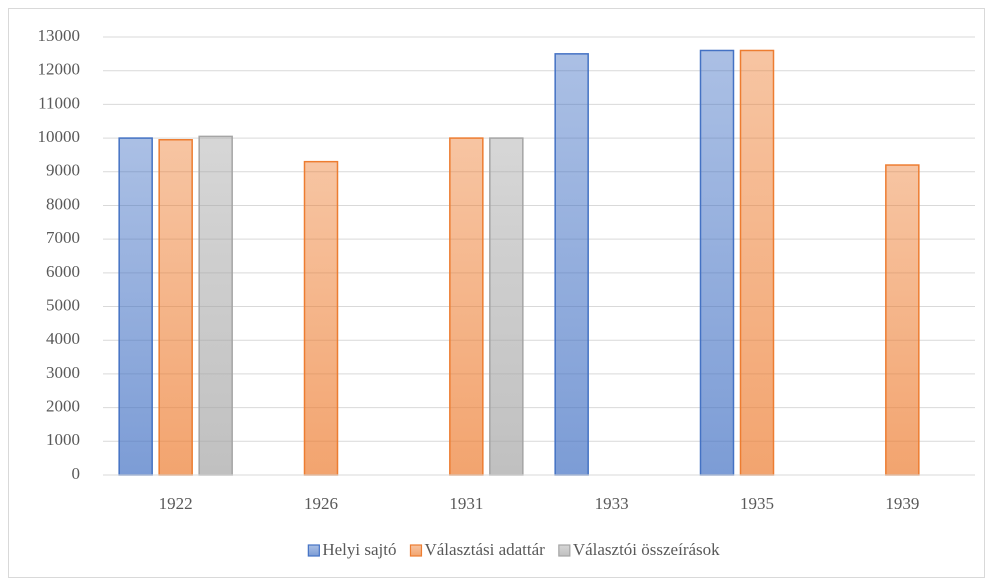 The image size is (993, 586). Describe the element at coordinates (63, 439) in the screenshot. I see `y-tick-label: 1000` at that location.